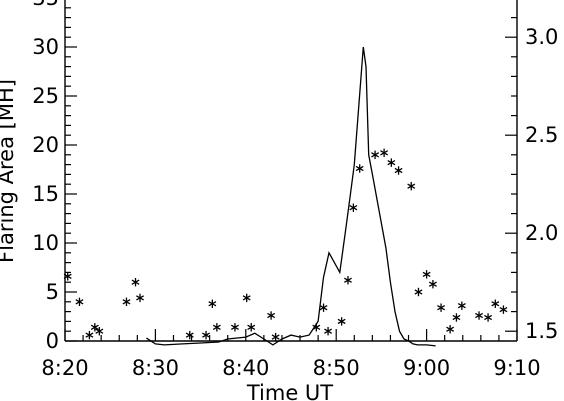 The image size is (564, 401). Describe the element at coordinates (541, 37) in the screenshot. I see `y-tick-label-right: 3.0` at that location.